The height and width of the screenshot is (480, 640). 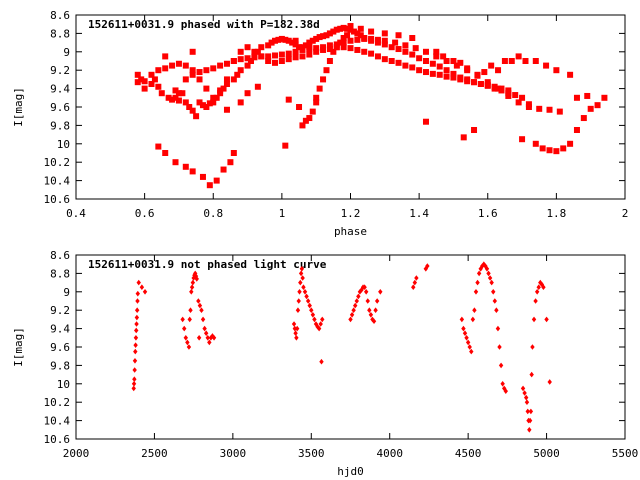 I want to click on phased-x-tick-label: 1, so click(x=282, y=213).